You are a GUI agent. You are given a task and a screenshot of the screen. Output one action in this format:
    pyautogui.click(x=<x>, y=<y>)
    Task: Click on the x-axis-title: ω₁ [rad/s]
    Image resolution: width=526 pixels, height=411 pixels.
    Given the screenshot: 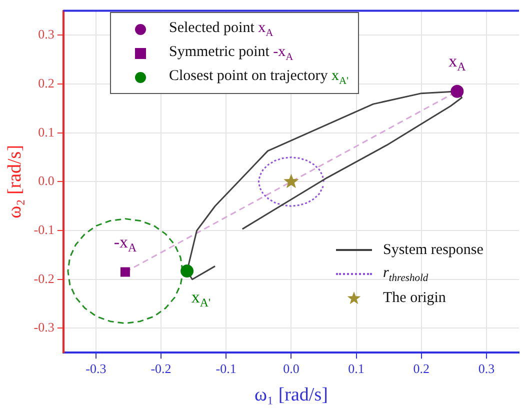 What is the action you would take?
    pyautogui.click(x=291, y=395)
    